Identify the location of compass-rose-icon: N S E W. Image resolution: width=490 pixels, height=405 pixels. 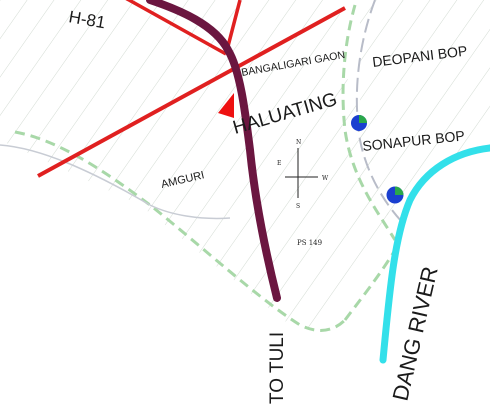
(303, 174).